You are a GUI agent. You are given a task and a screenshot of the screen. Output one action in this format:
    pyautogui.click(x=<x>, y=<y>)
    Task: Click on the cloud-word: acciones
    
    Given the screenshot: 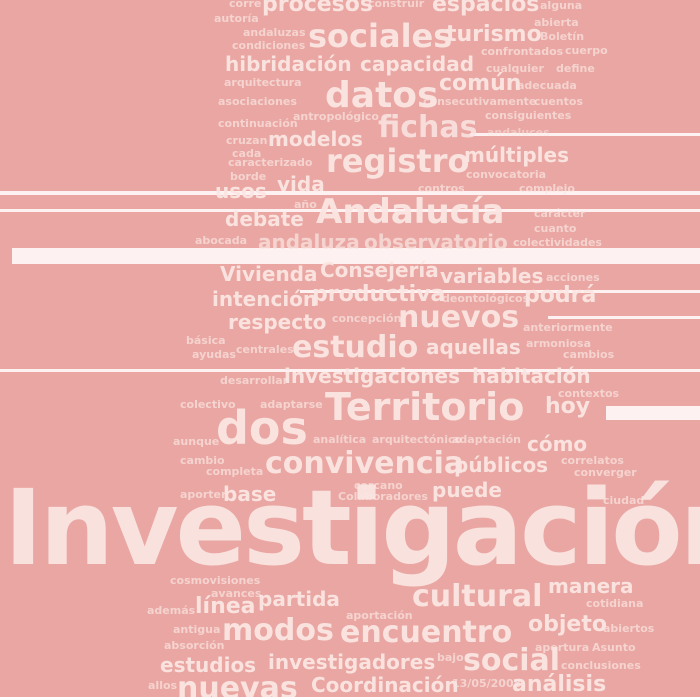 What is the action you would take?
    pyautogui.click(x=573, y=277)
    